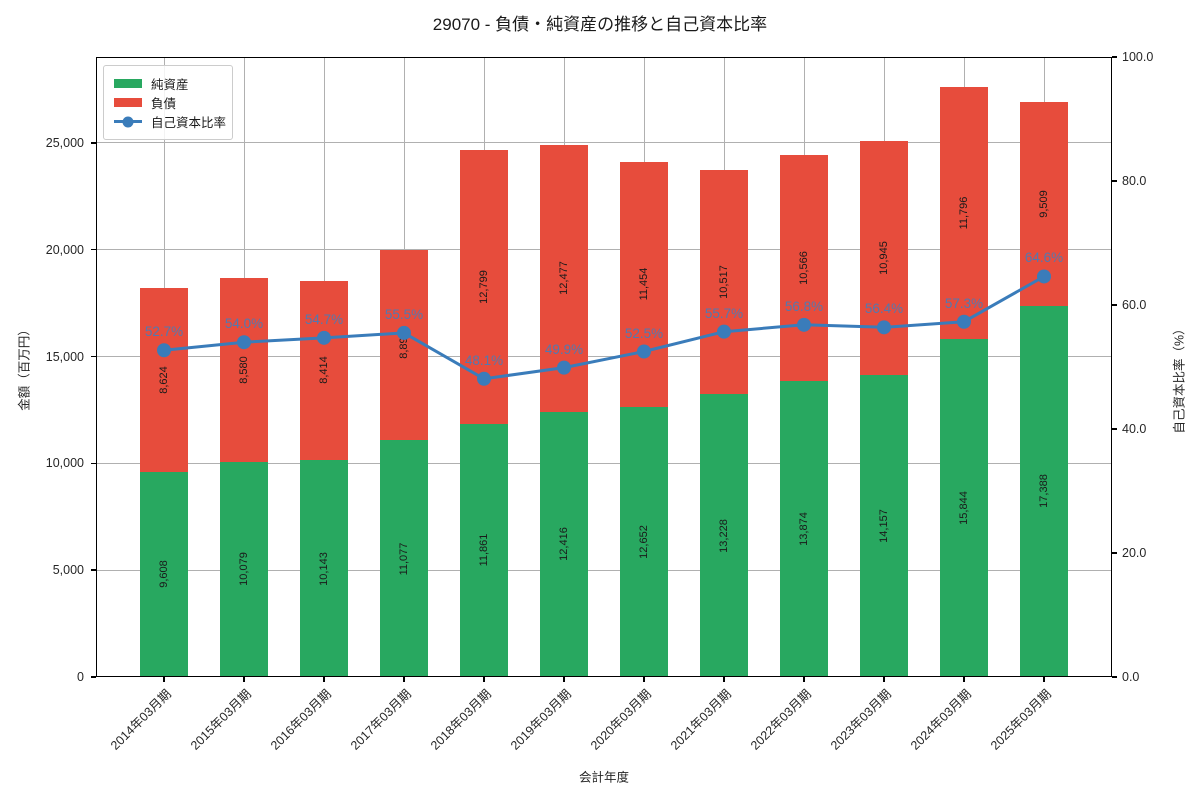 Image resolution: width=1200 pixels, height=800 pixels. I want to click on x-tick-label-text: 2019年03月期, so click(540, 719).